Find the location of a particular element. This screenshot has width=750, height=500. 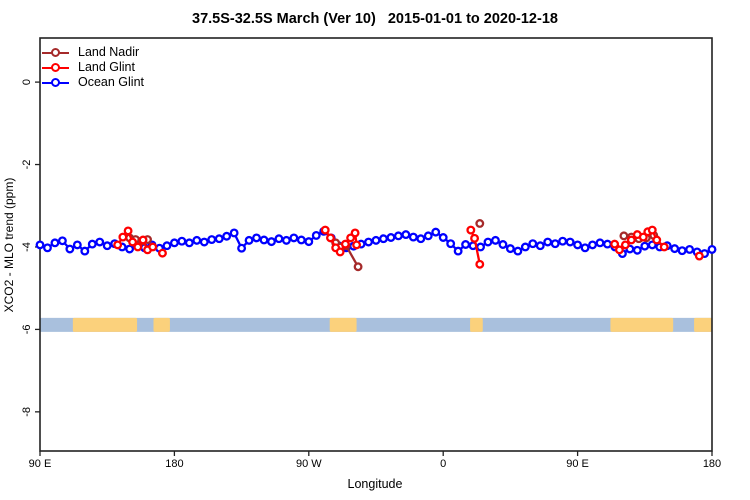

land-glint-dot is located at coordinates (55, 67).